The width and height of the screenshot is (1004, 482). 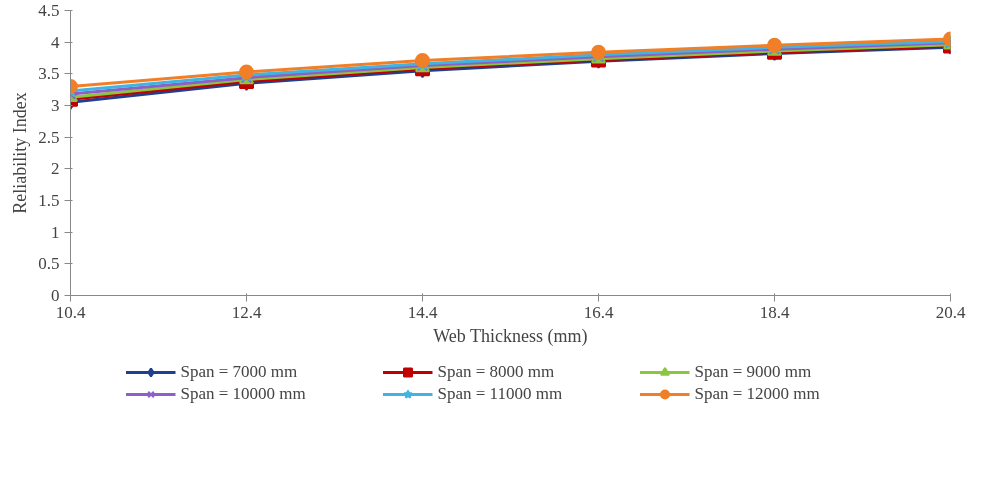 What do you see at coordinates (20, 153) in the screenshot?
I see `y-axis-title: Reliability Index` at bounding box center [20, 153].